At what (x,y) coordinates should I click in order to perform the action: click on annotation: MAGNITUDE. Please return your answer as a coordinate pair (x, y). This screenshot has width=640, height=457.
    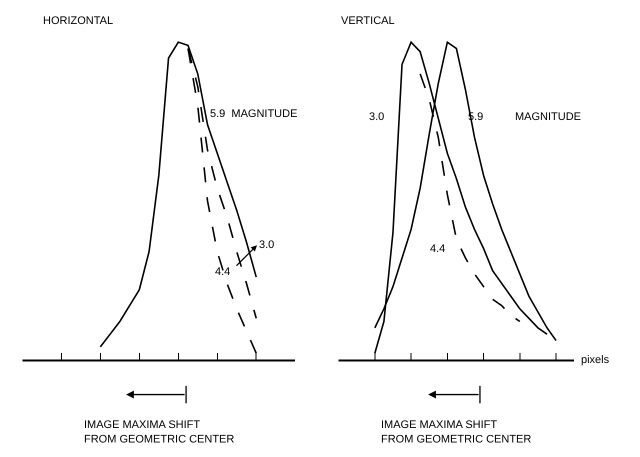
    Looking at the image, I should click on (548, 117).